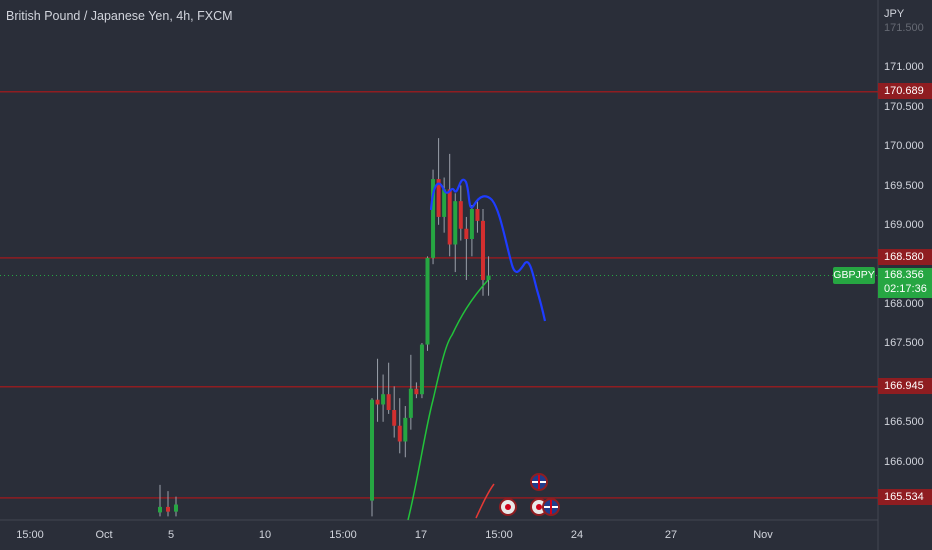 This screenshot has width=932, height=550. I want to click on event-dot-icon, so click(508, 507).